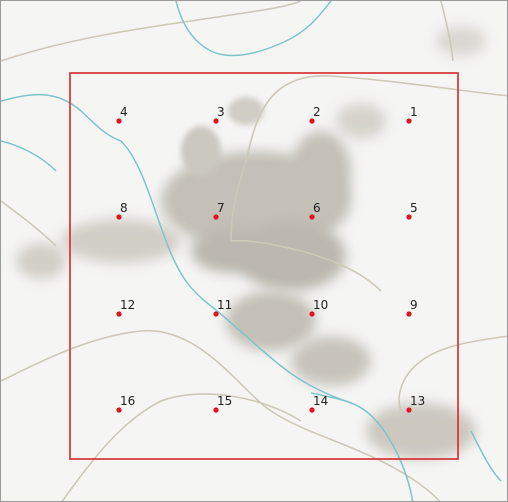 This screenshot has width=508, height=502. What do you see at coordinates (320, 305) in the screenshot?
I see `plot-label: 10` at bounding box center [320, 305].